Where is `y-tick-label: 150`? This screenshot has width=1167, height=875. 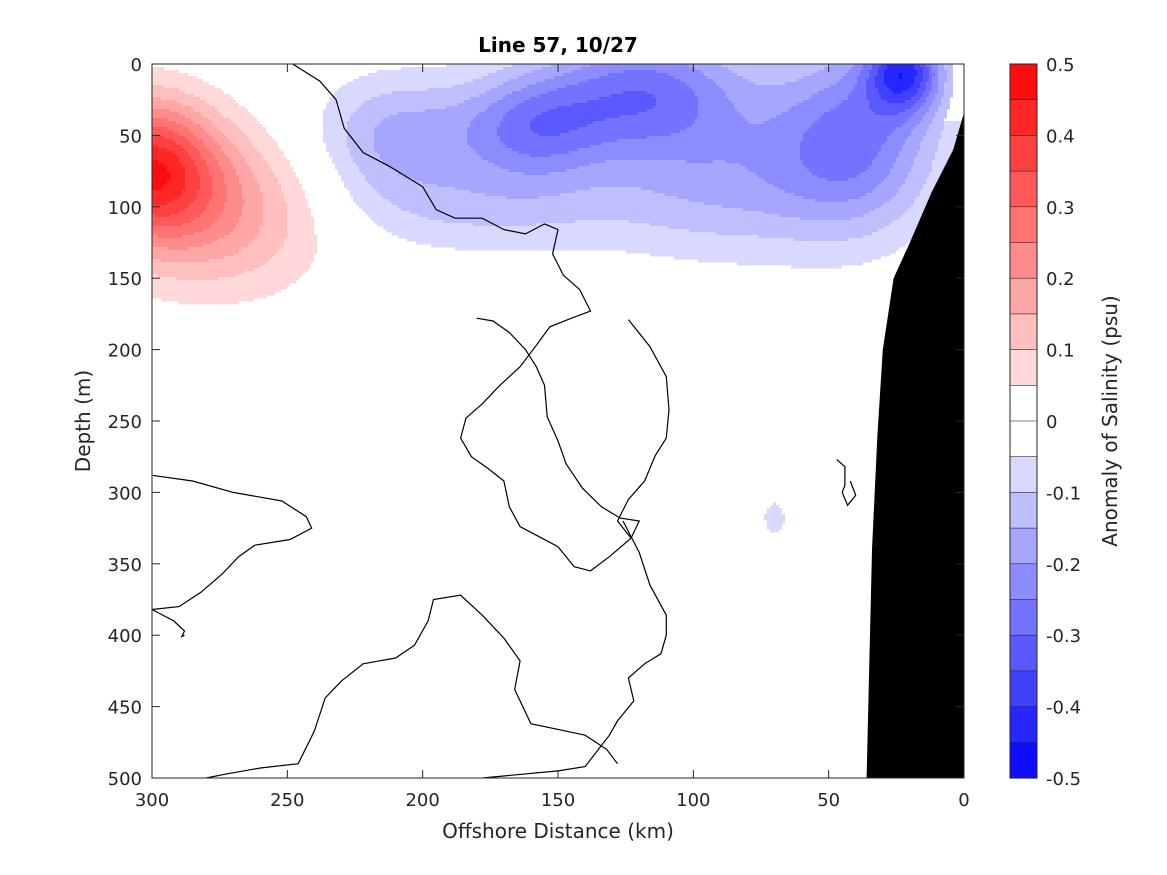
y-tick-label: 150 is located at coordinates (125, 279).